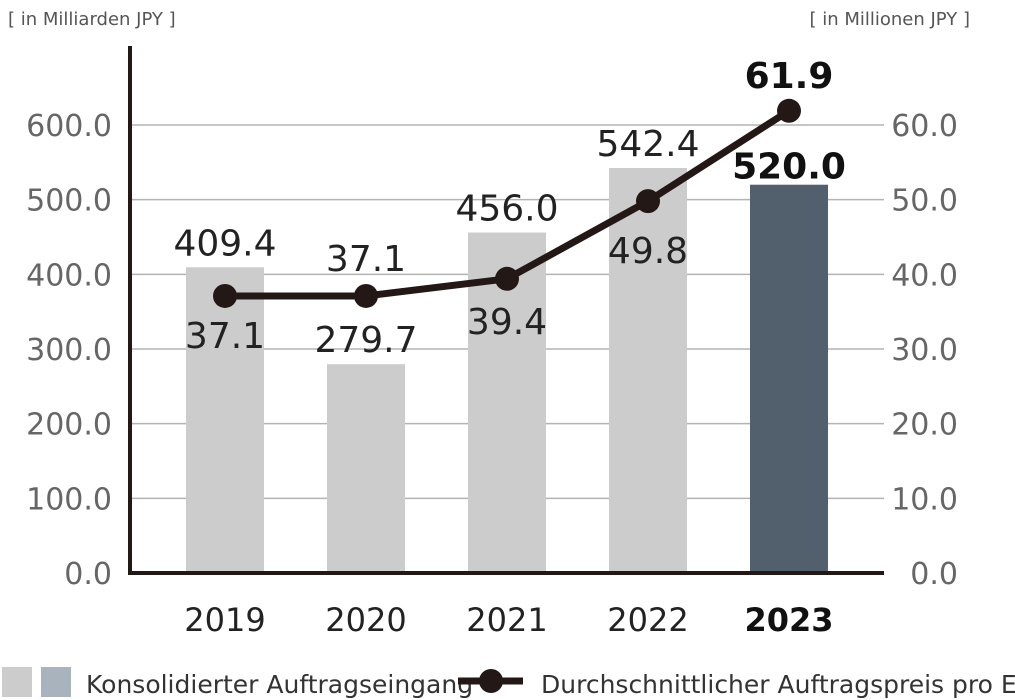  What do you see at coordinates (365, 620) in the screenshot?
I see `x-tick-label-2020: 2020` at bounding box center [365, 620].